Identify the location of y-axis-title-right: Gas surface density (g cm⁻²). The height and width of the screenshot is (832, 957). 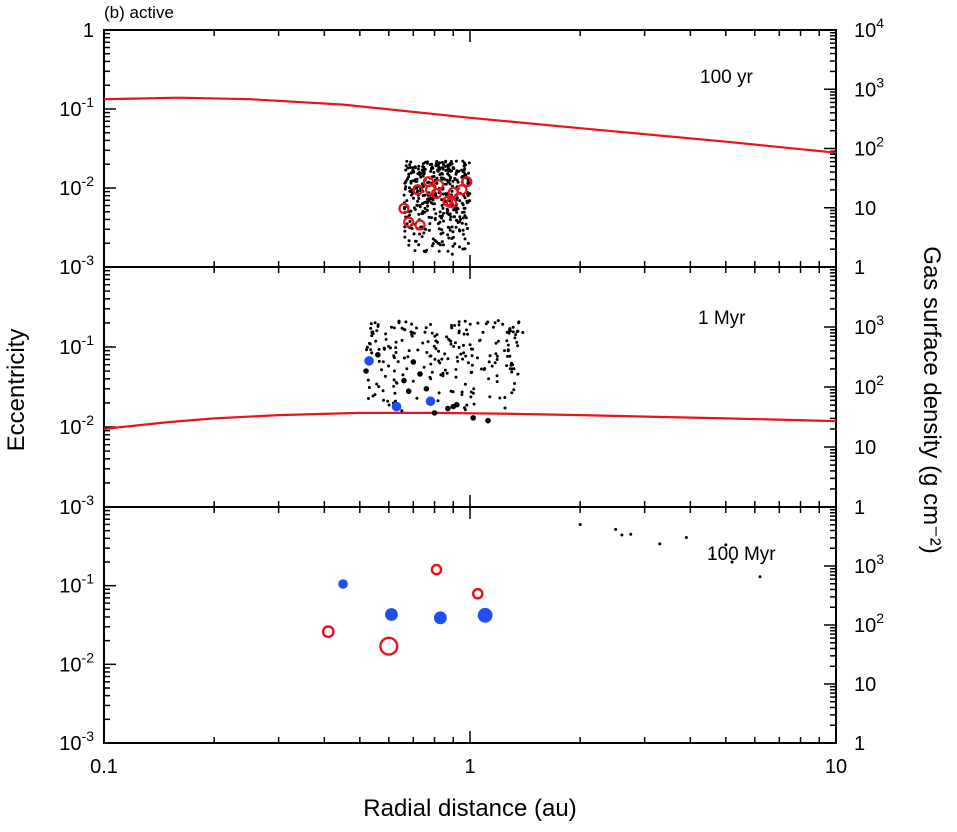
(931, 399).